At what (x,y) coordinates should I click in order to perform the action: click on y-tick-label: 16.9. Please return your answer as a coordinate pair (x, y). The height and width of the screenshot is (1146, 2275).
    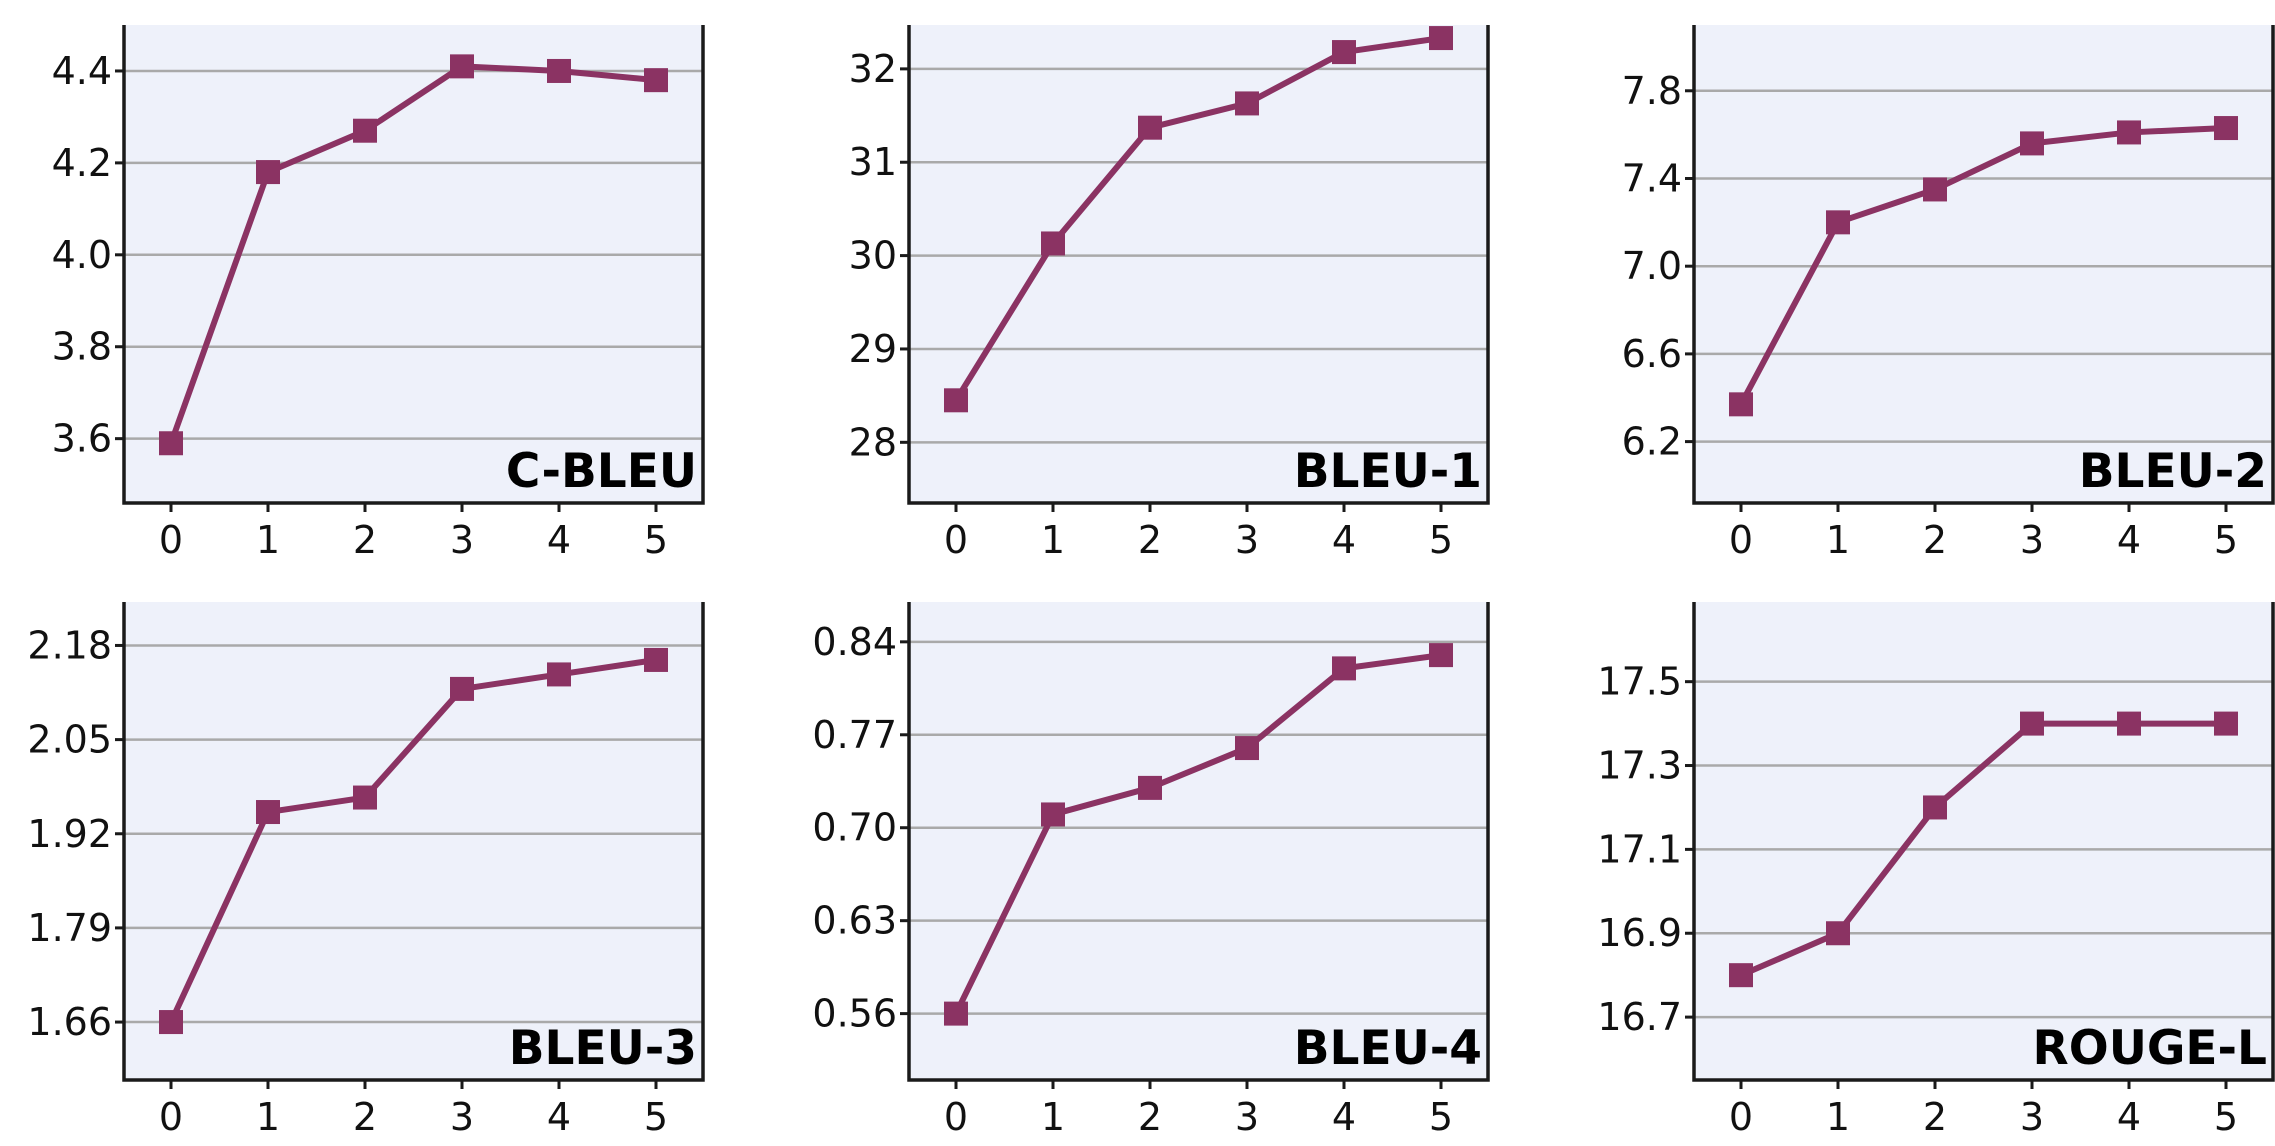
    Looking at the image, I should click on (1639, 933).